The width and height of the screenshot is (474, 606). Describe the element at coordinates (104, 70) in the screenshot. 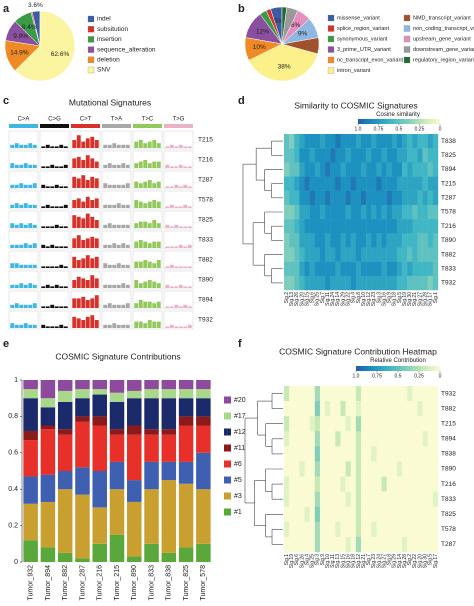

I see `legend-label: SNV` at that location.